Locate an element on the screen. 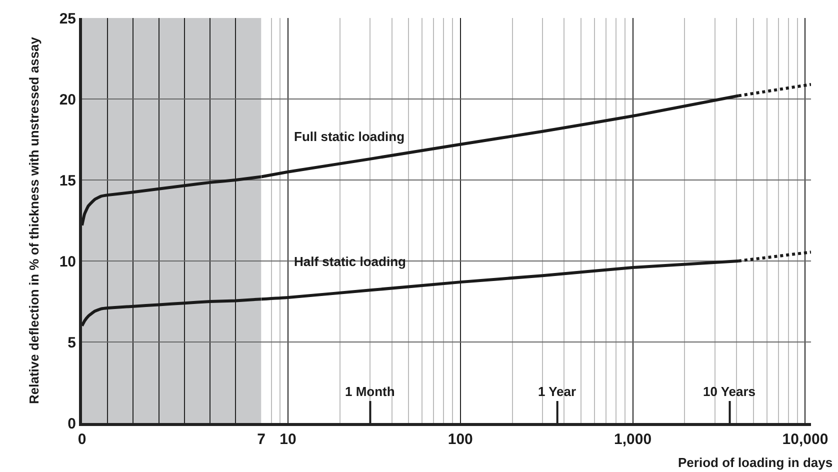  y-tick-label: 25 is located at coordinates (67, 19).